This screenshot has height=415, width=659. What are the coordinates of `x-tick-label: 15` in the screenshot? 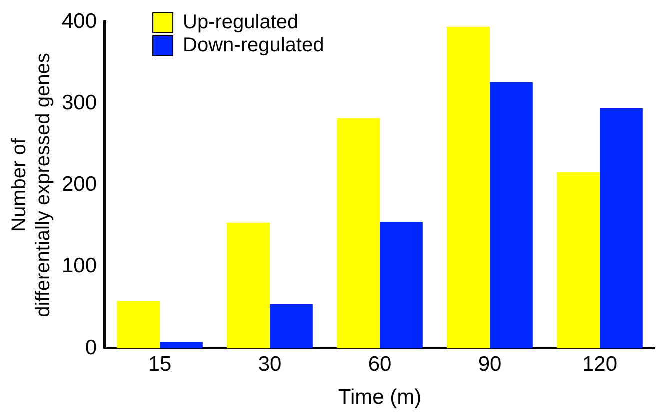 It's located at (160, 364).